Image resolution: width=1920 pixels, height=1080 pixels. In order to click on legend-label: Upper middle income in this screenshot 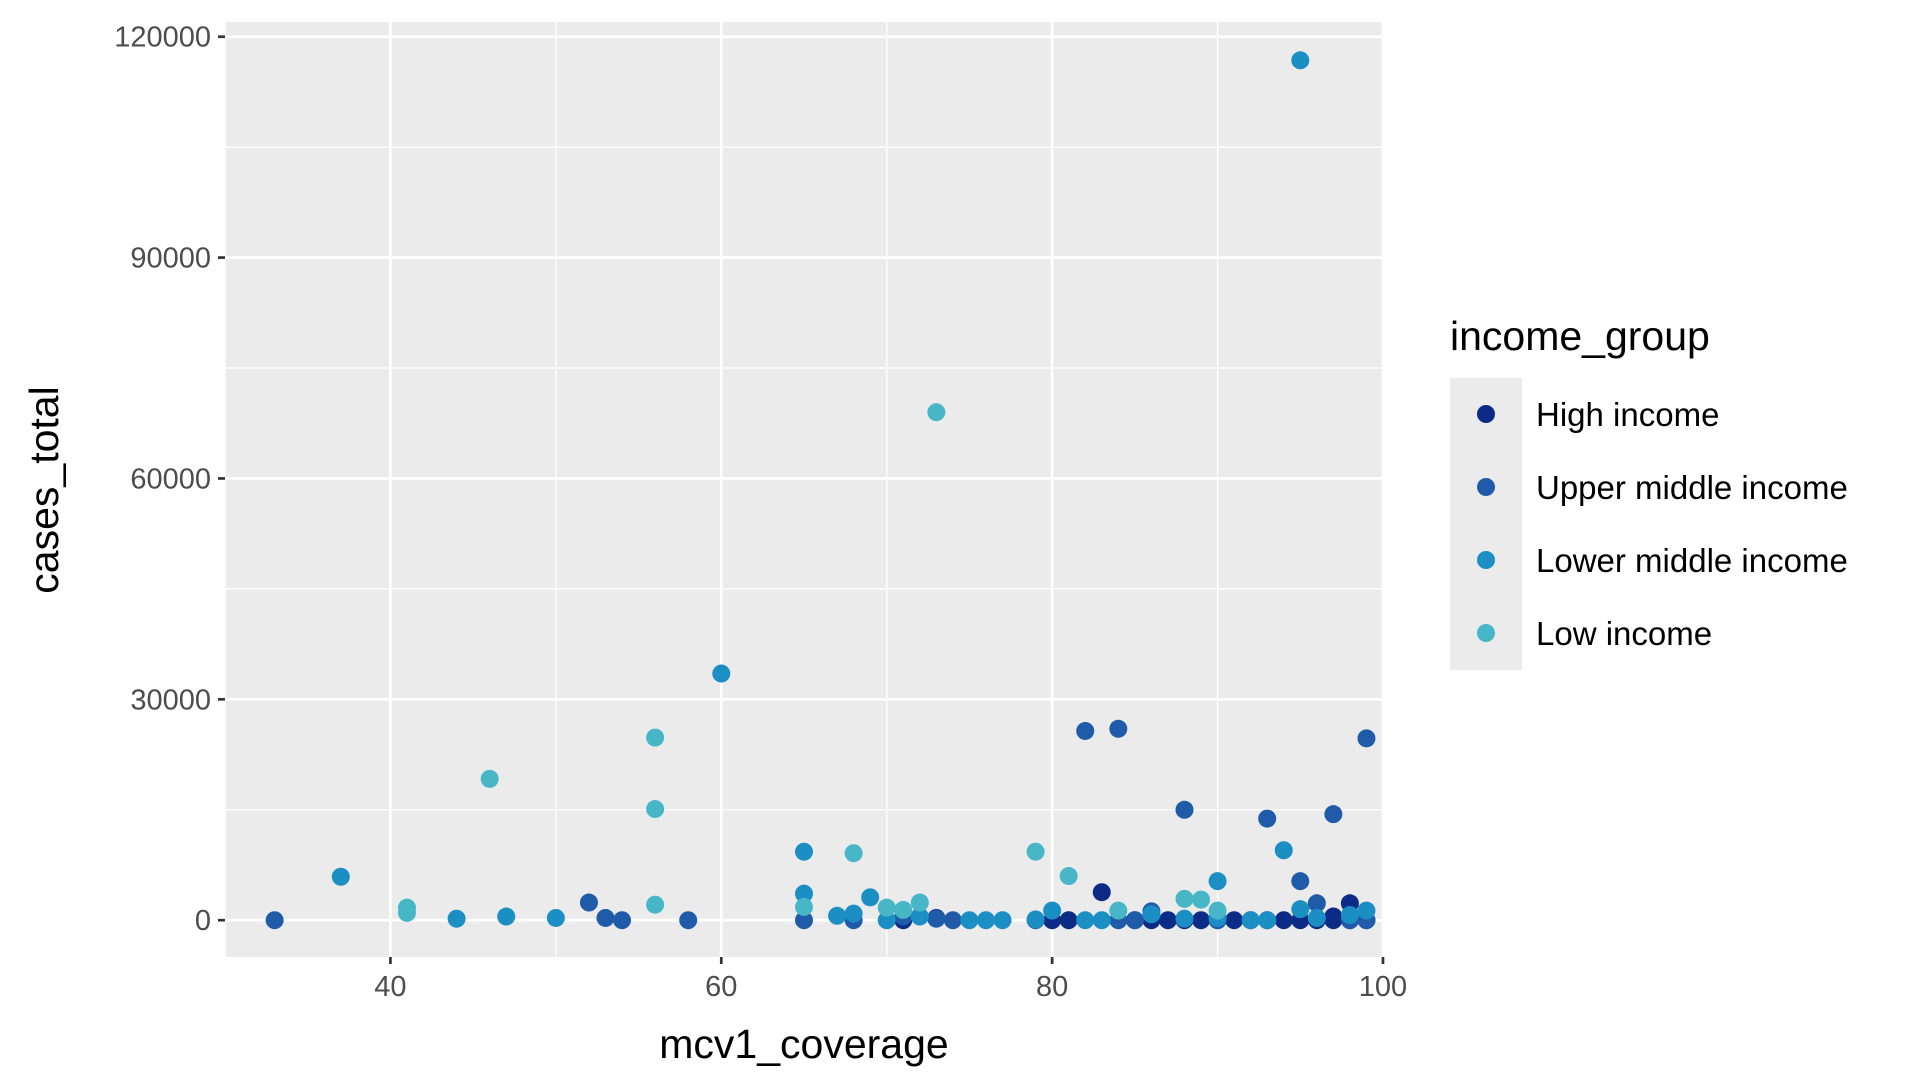, I will do `click(1692, 487)`.